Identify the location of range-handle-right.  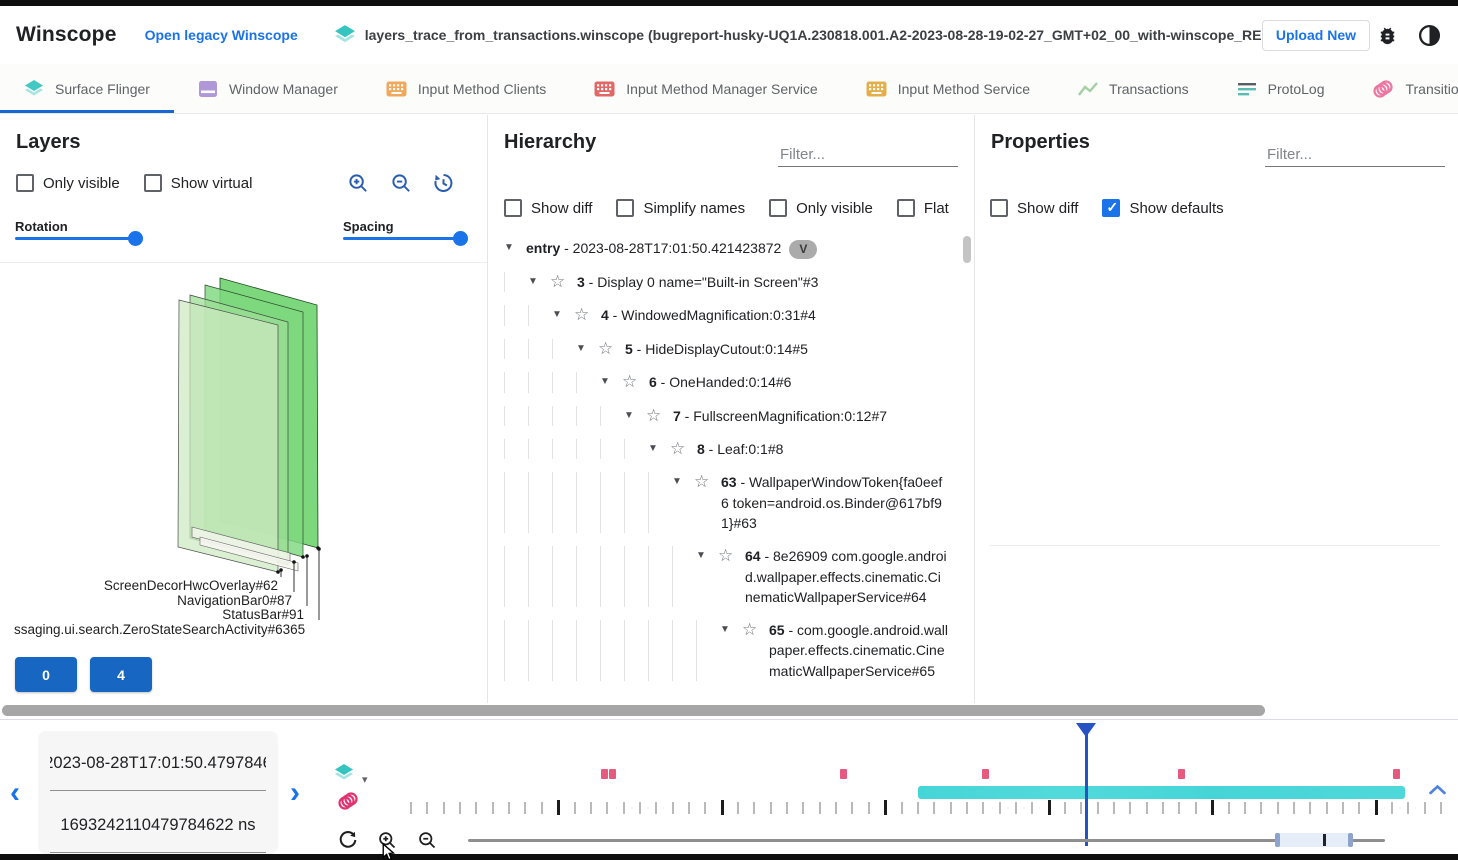
(1350, 840).